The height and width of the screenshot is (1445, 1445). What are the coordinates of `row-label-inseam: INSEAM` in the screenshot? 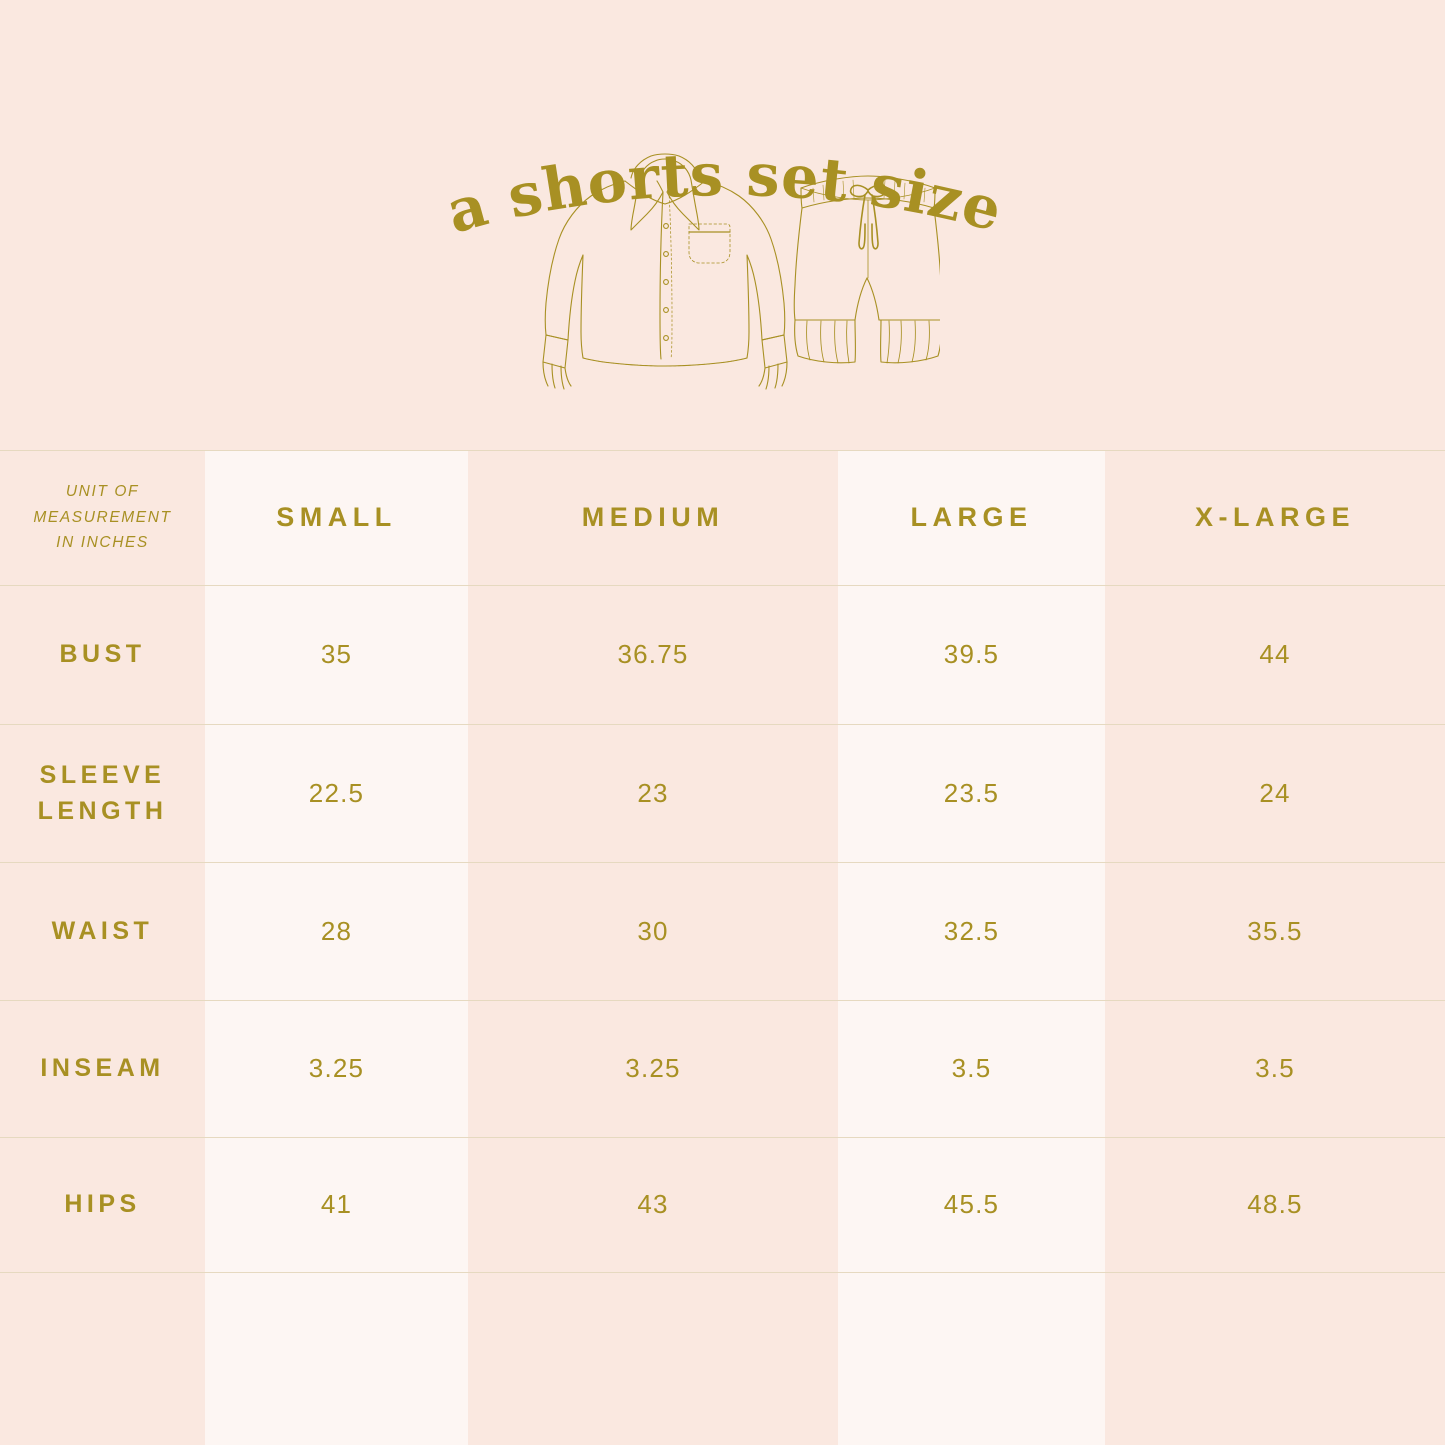 It's located at (102, 1068).